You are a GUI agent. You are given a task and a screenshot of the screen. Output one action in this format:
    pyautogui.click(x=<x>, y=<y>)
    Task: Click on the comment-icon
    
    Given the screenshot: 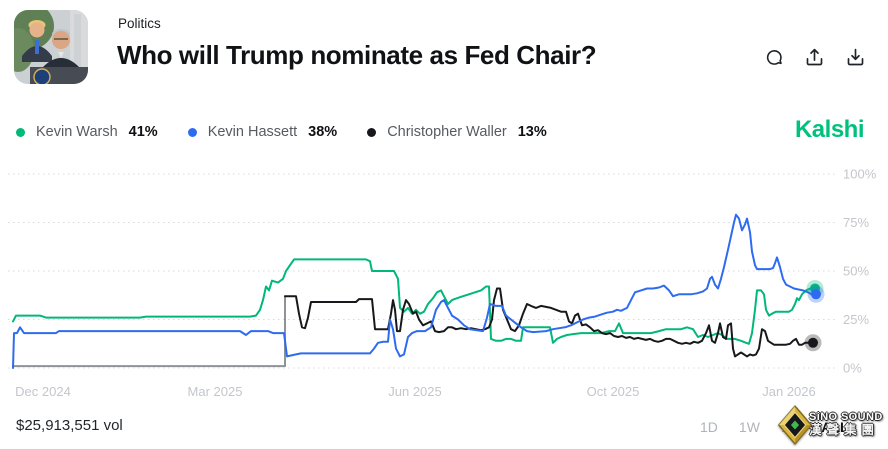 What is the action you would take?
    pyautogui.click(x=773, y=57)
    